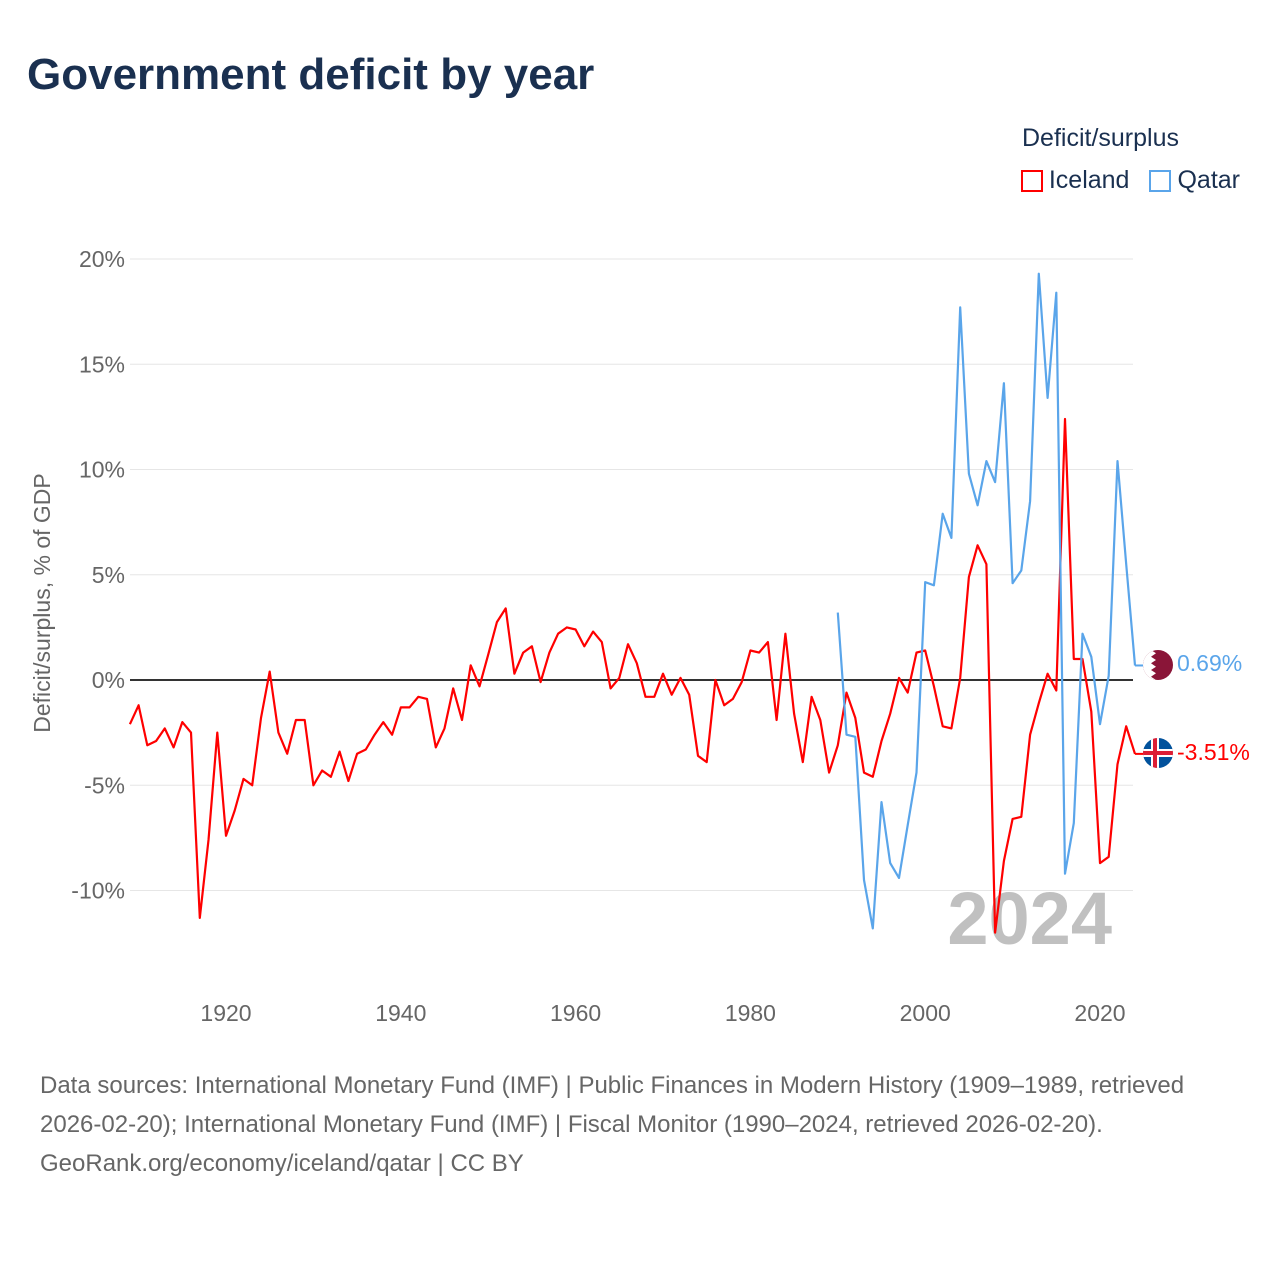 Image resolution: width=1280 pixels, height=1280 pixels. I want to click on legend-title: Deficit/surplus, so click(1100, 138).